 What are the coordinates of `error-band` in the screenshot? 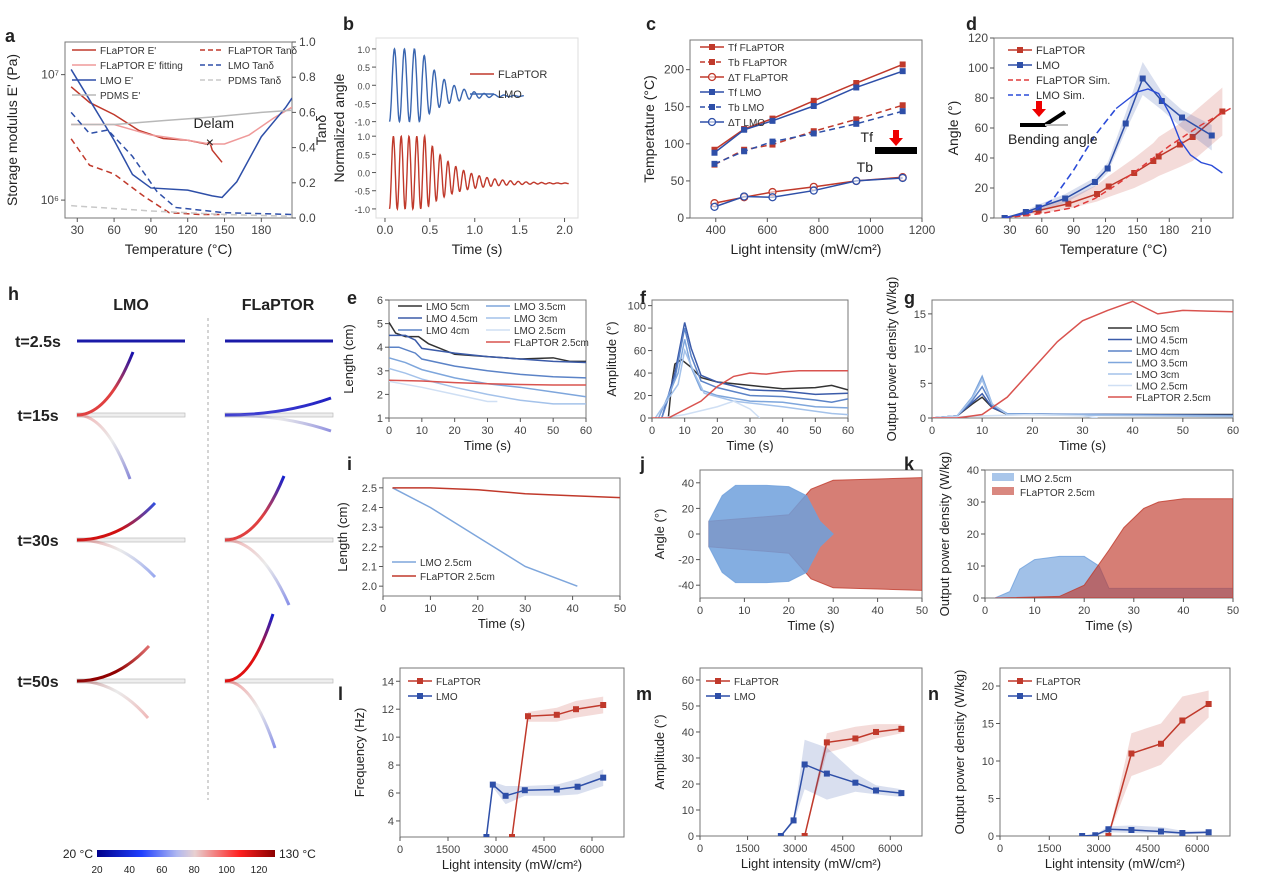 It's located at (545, 803).